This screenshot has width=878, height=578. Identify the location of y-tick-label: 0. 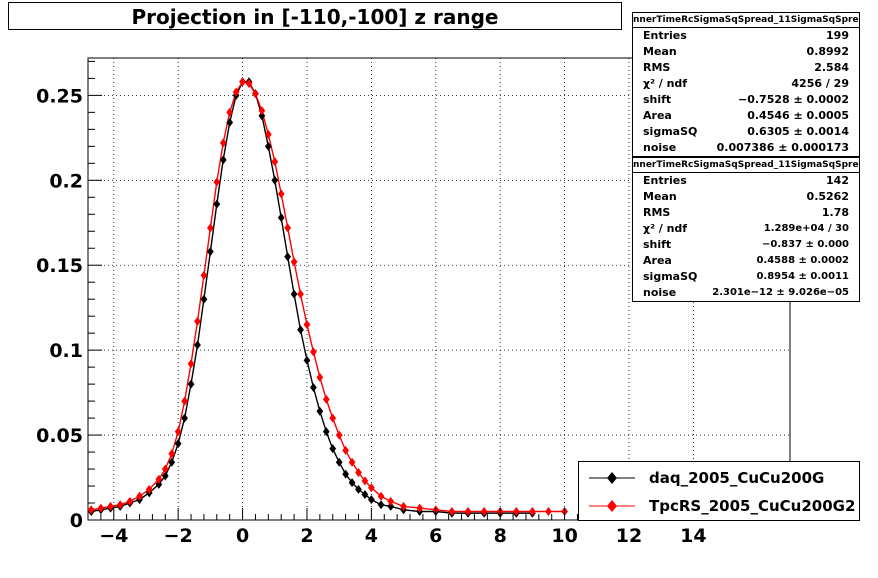
(76, 521).